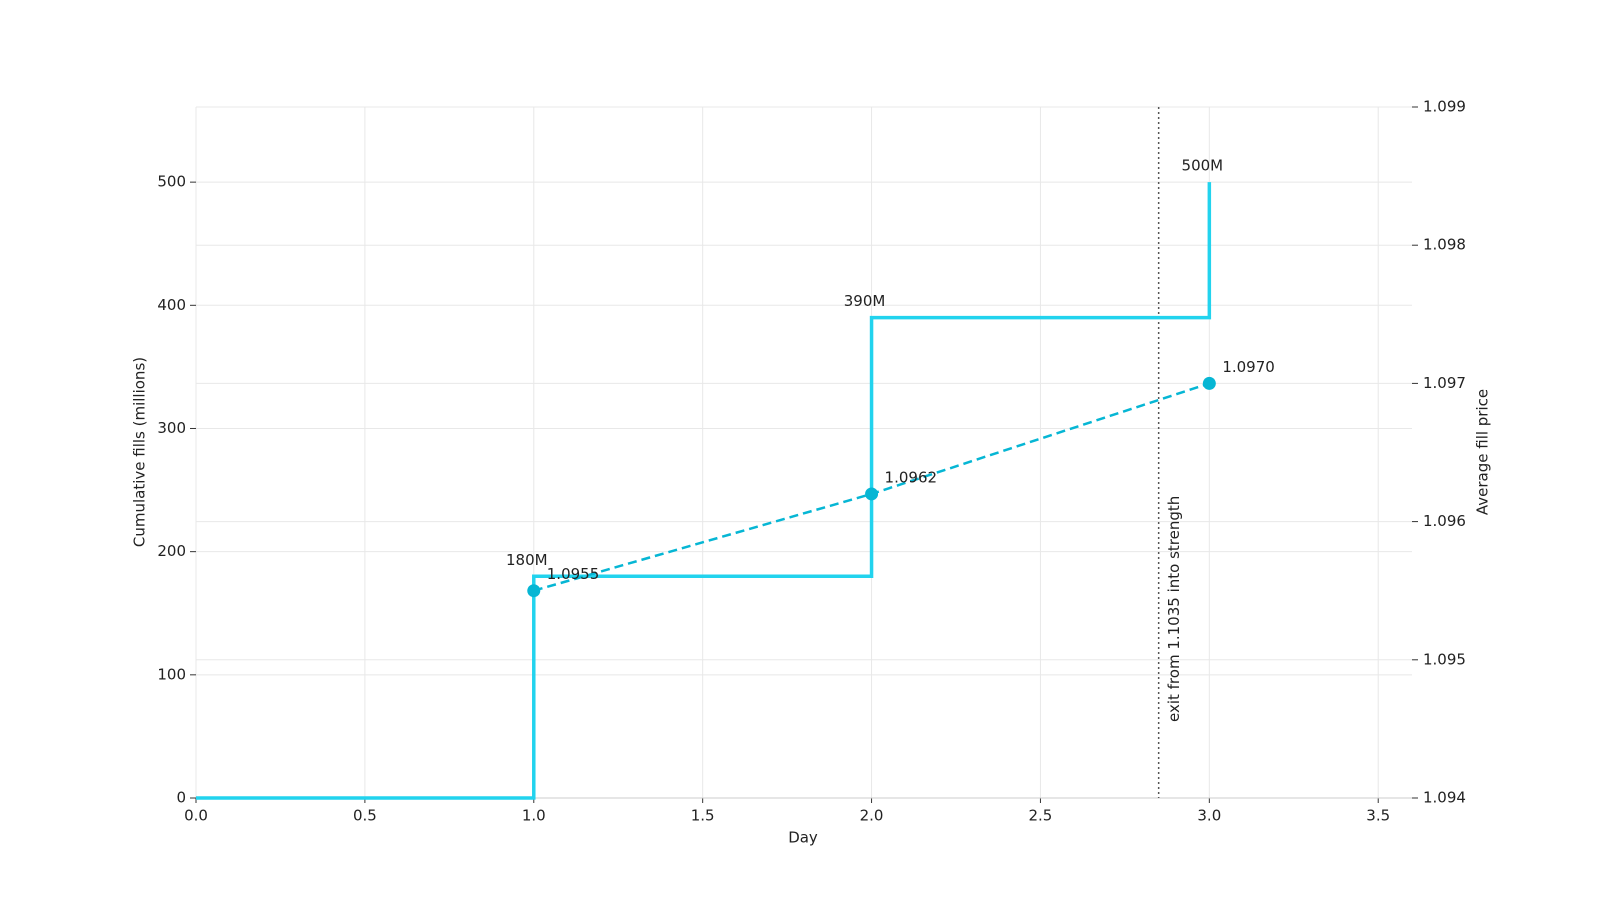 The image size is (1600, 918). What do you see at coordinates (1444, 245) in the screenshot?
I see `y2-tick-label: 1.098` at bounding box center [1444, 245].